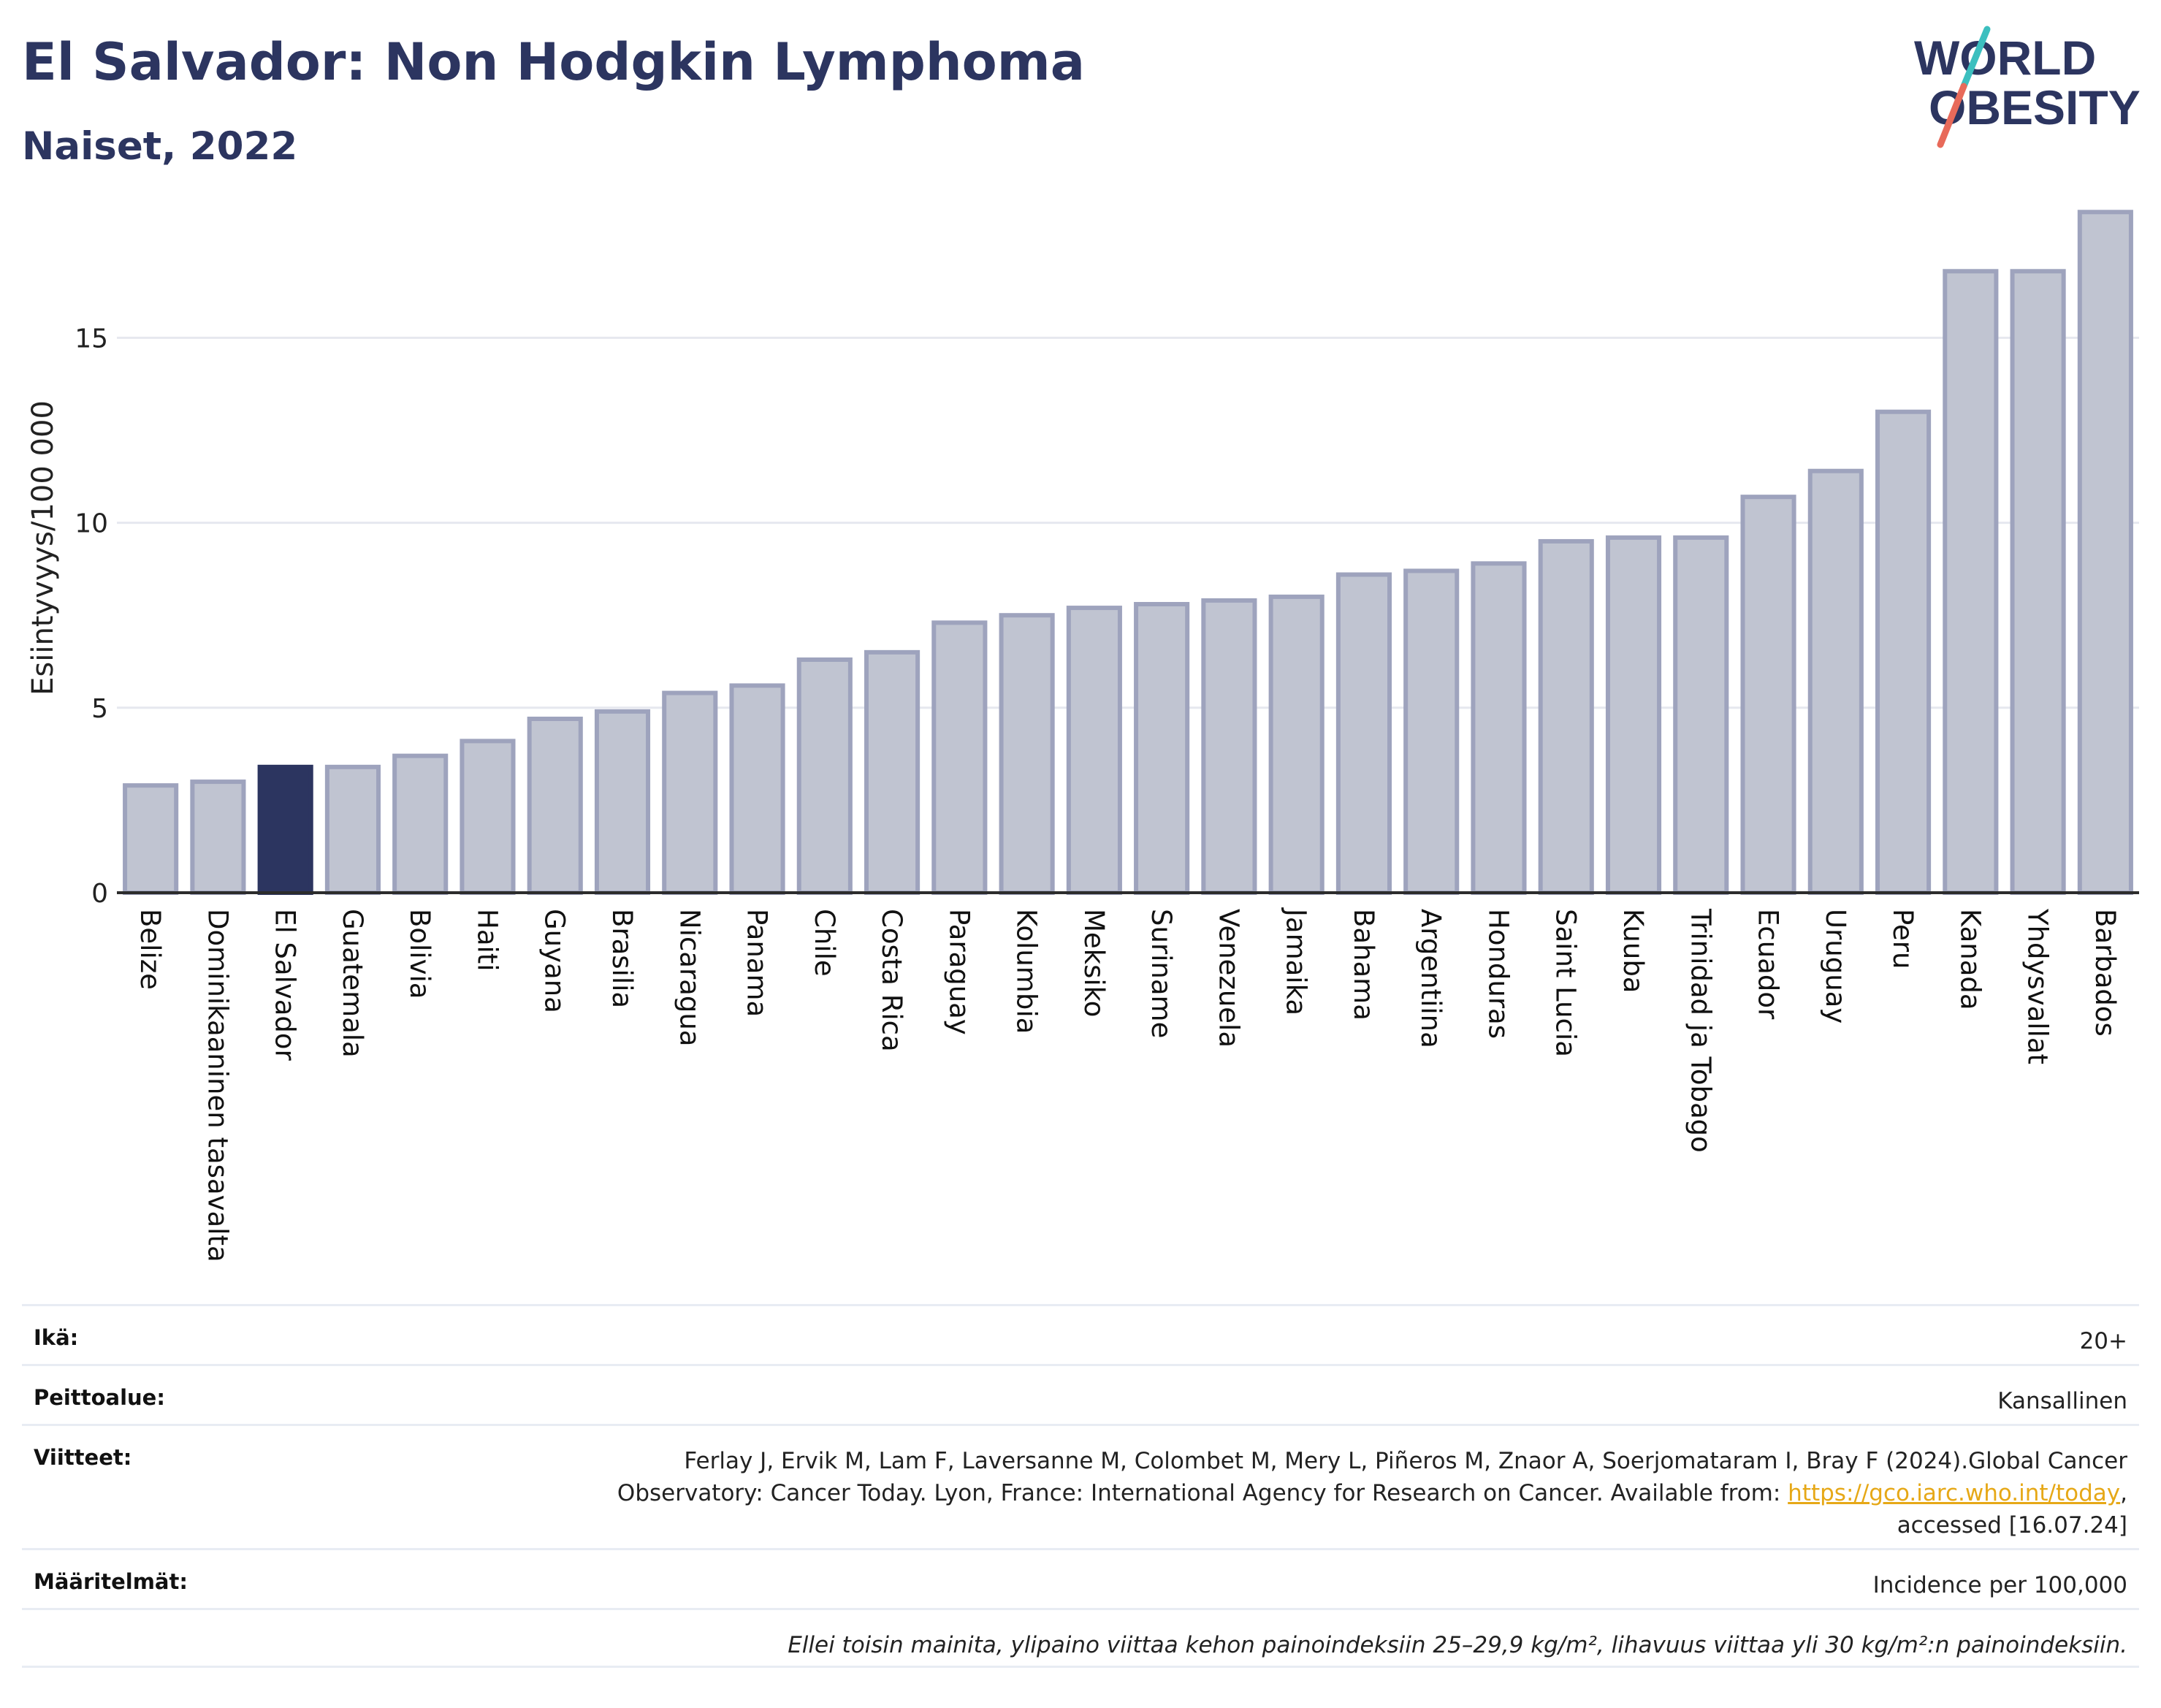 This screenshot has height=1708, width=2161. I want to click on x-tick-label: Uruguay, so click(1835, 966).